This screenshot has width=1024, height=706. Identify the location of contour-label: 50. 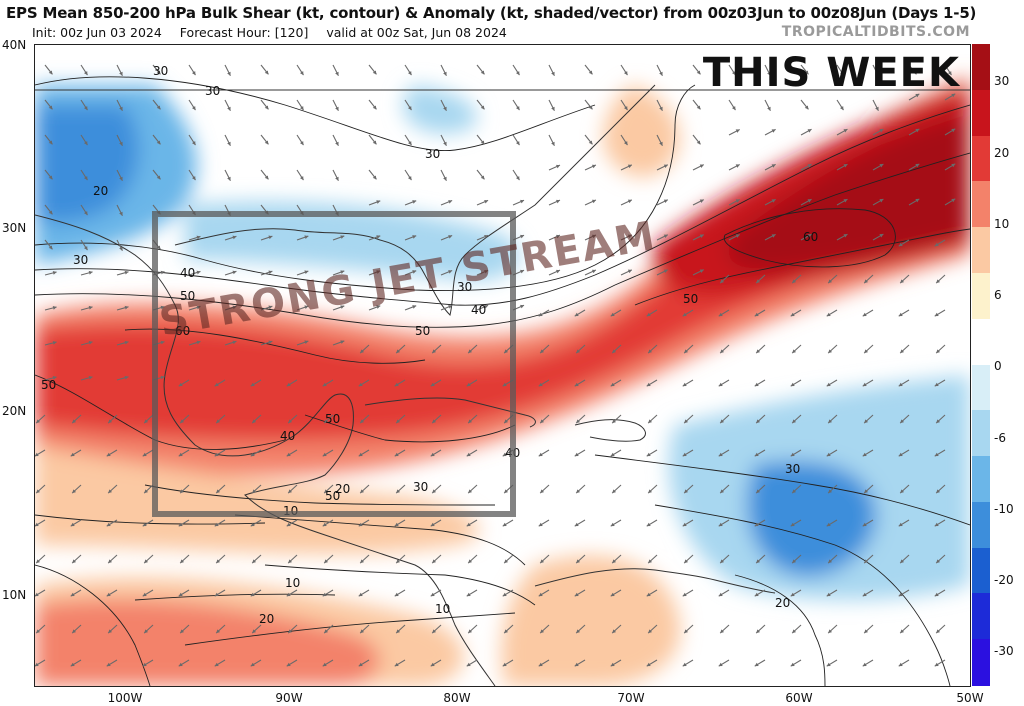
(422, 331).